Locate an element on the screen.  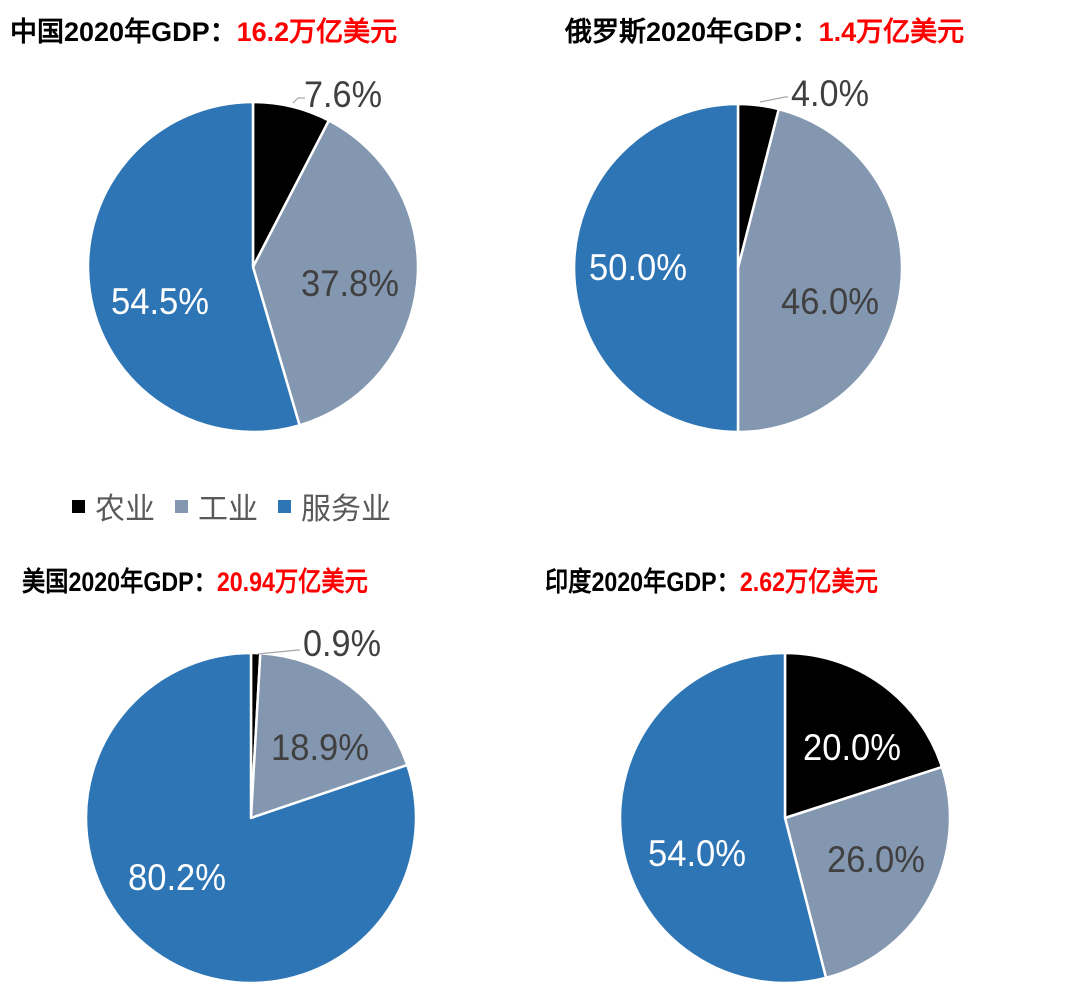
chart-title-china: 中国2020年GDP：16.2万亿美元 is located at coordinates (203, 29).